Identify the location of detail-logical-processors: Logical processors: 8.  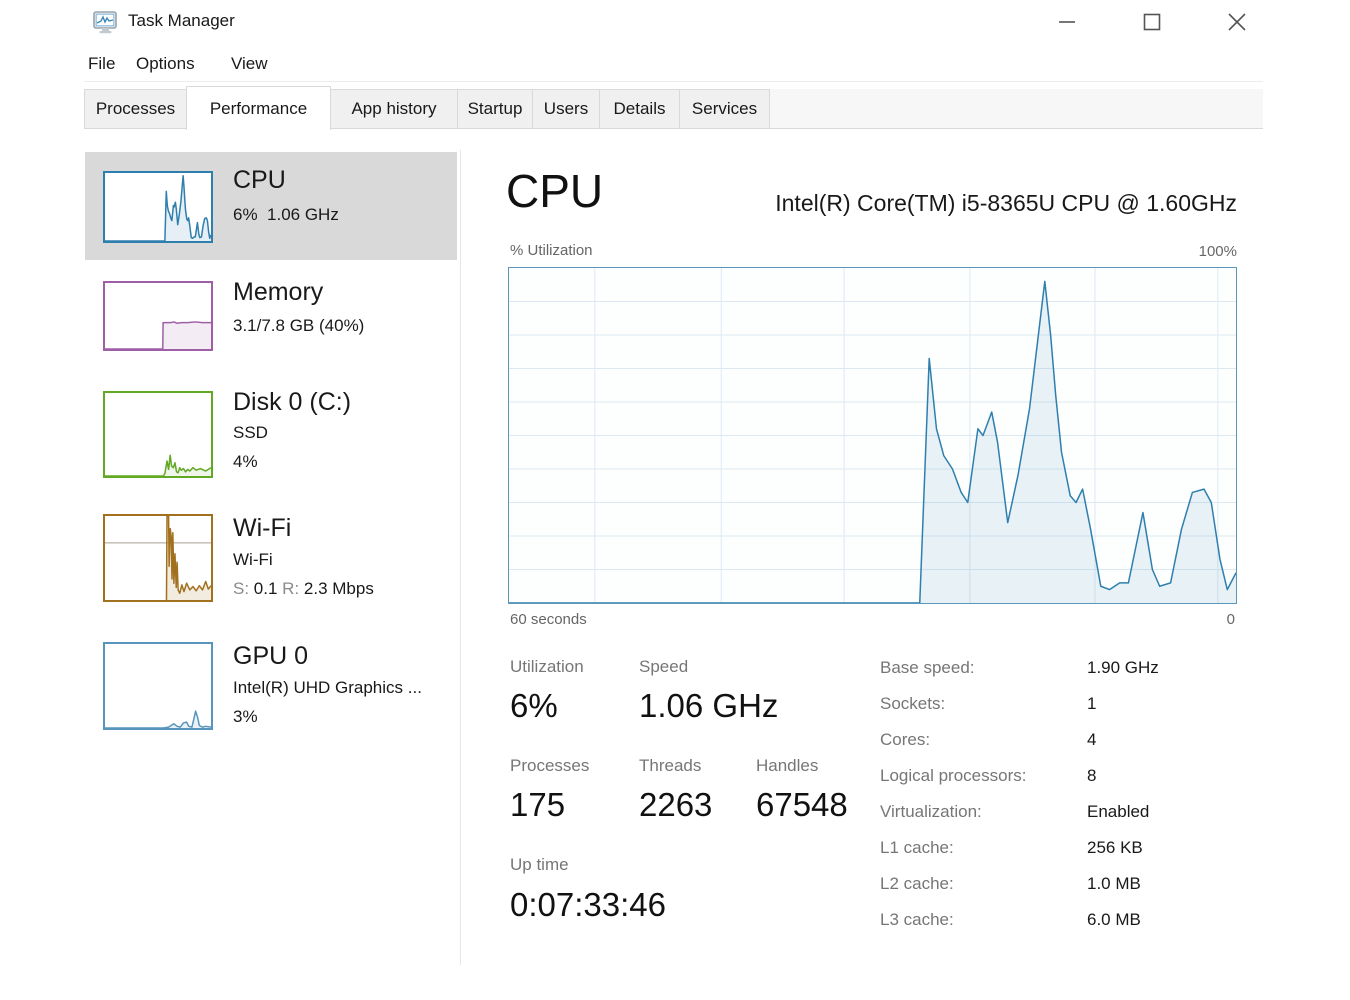
(988, 775).